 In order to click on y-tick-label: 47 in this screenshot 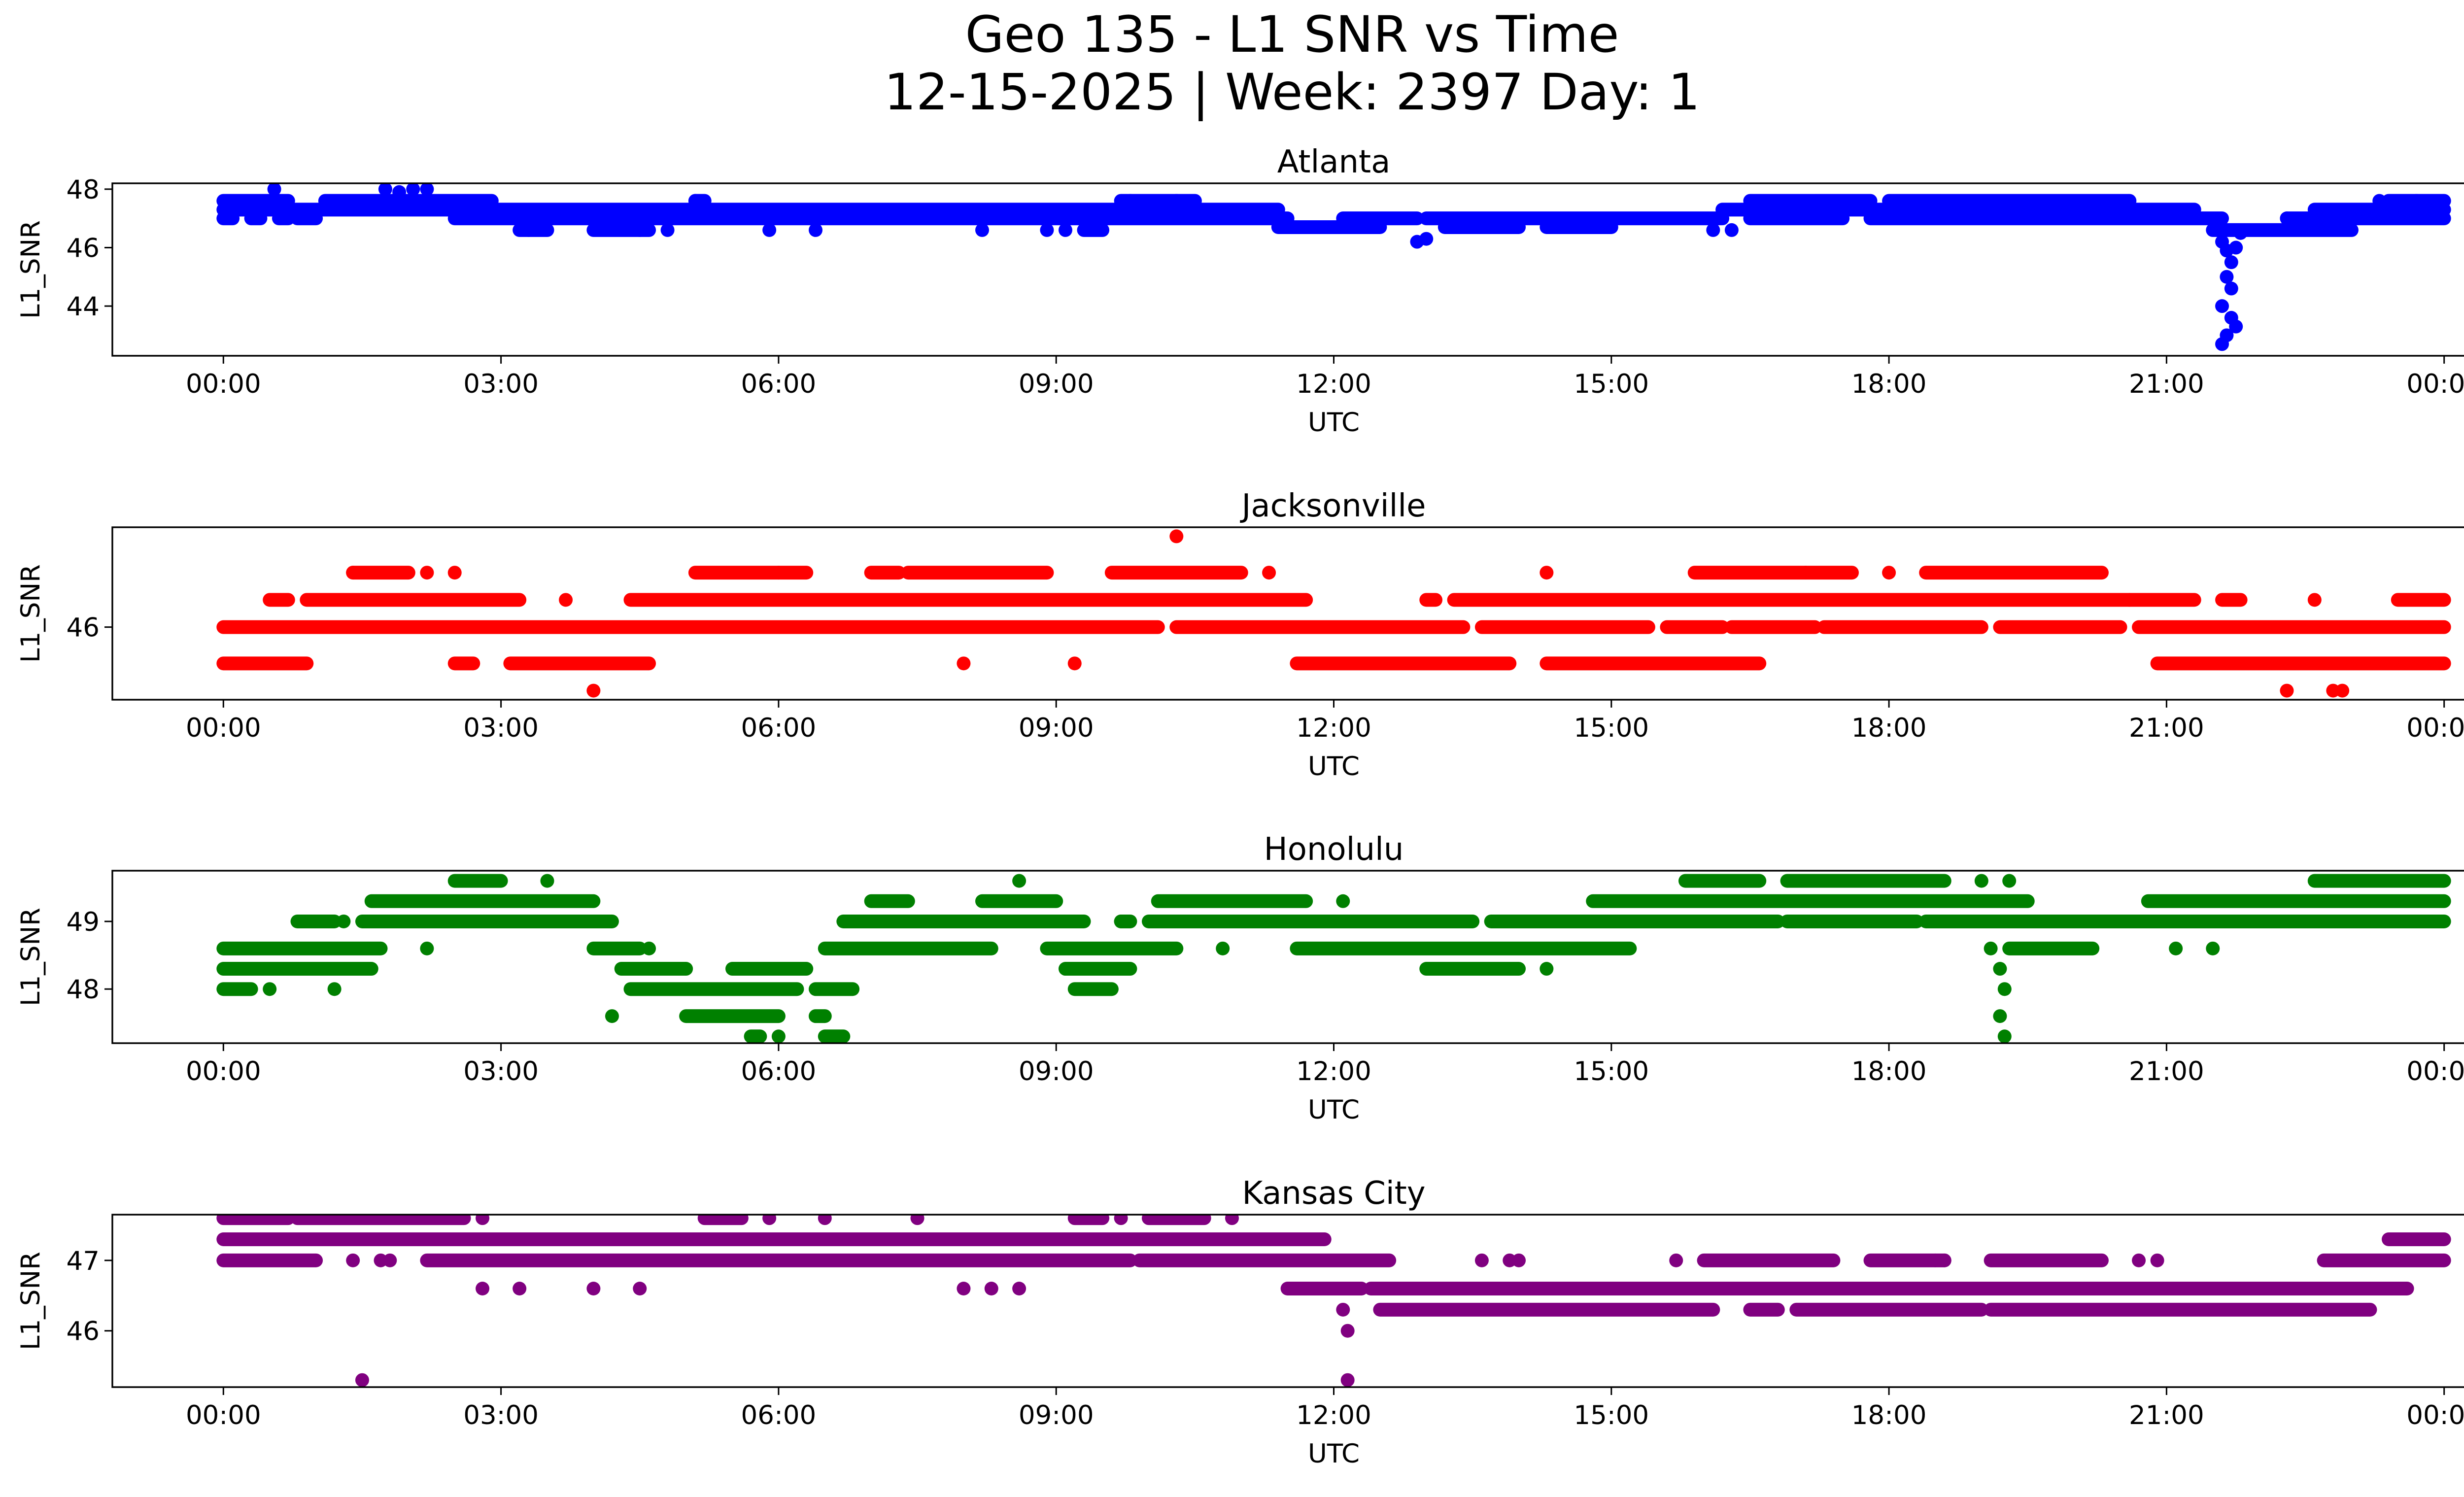, I will do `click(83, 1261)`.